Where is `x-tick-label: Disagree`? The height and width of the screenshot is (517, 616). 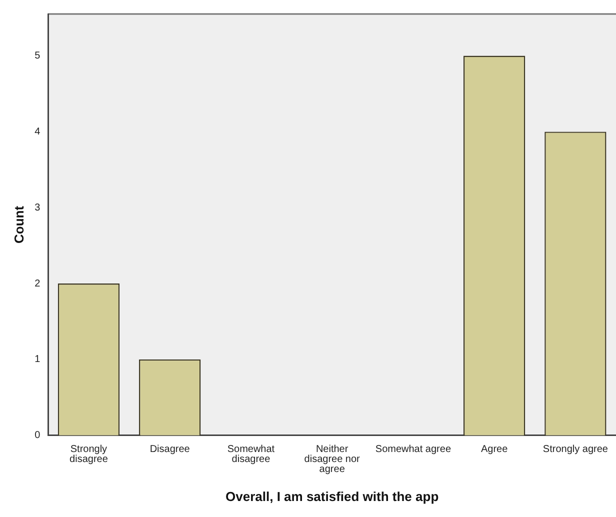 x-tick-label: Disagree is located at coordinates (170, 450).